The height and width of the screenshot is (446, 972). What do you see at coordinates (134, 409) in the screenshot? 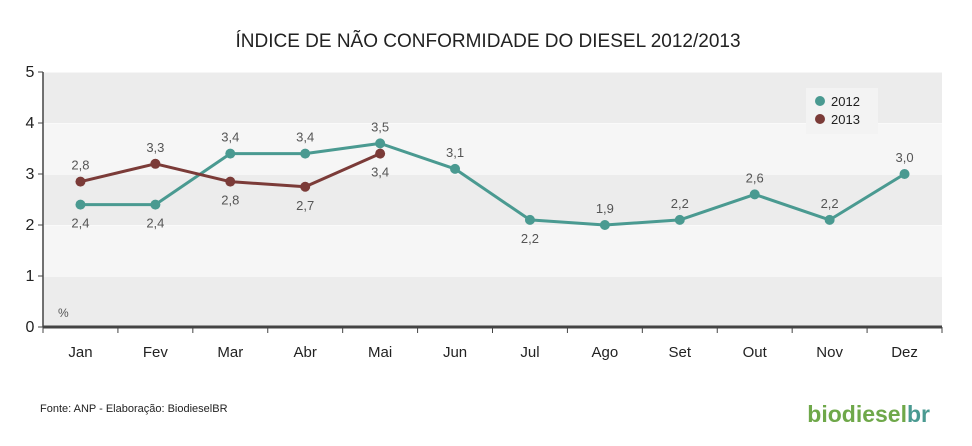
I see `source-note: Fonte: ANP - Elaboração: BiodieselBR` at bounding box center [134, 409].